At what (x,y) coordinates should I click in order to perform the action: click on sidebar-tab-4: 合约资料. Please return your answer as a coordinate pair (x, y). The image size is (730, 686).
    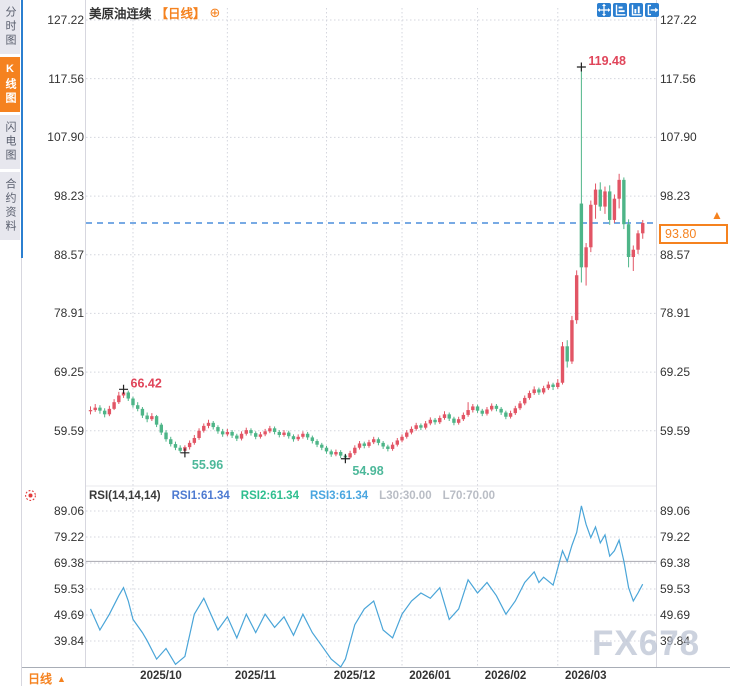
    Looking at the image, I should click on (10, 206).